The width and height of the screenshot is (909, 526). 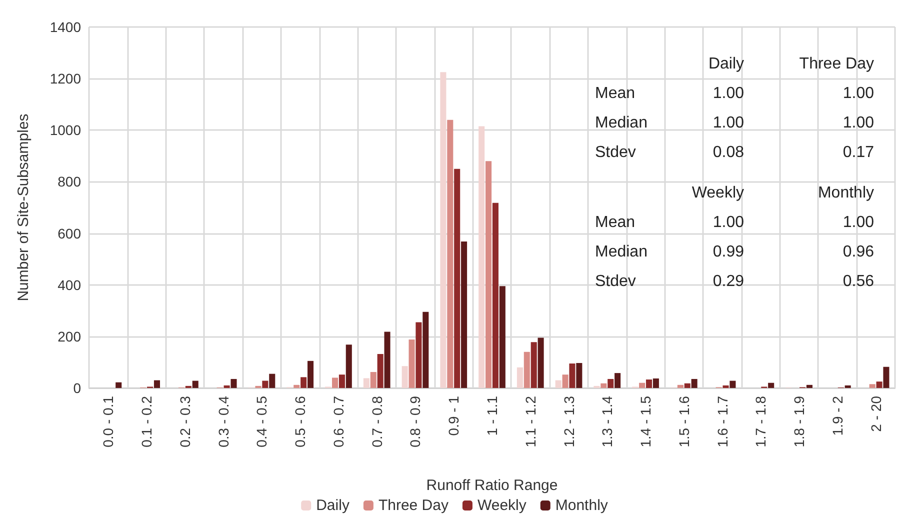 What do you see at coordinates (728, 252) in the screenshot?
I see `annotation: 0.99` at bounding box center [728, 252].